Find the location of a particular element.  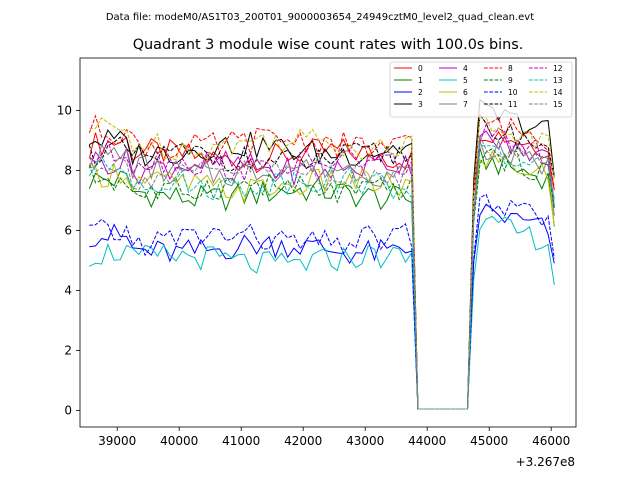

legend-label-13: 13 is located at coordinates (558, 80).